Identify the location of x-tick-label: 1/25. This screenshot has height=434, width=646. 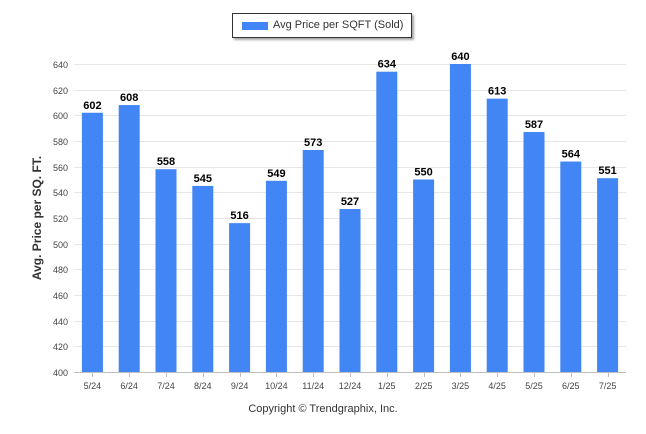
(387, 386).